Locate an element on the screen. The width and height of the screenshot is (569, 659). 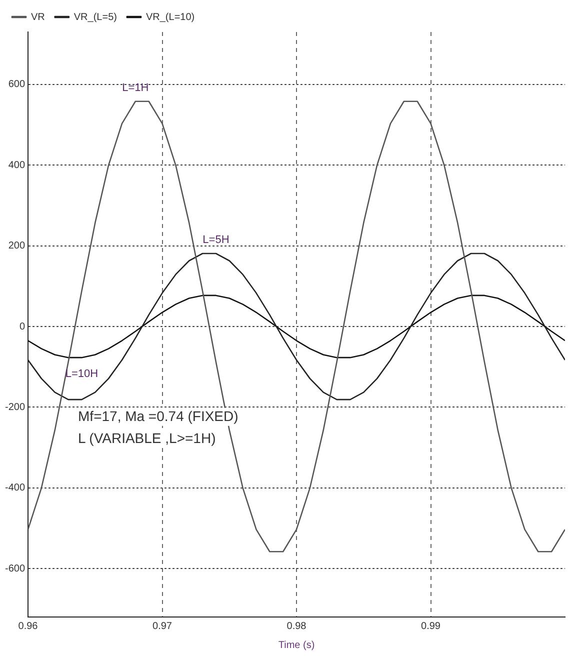
legend-label: VR_(L=10) is located at coordinates (170, 17).